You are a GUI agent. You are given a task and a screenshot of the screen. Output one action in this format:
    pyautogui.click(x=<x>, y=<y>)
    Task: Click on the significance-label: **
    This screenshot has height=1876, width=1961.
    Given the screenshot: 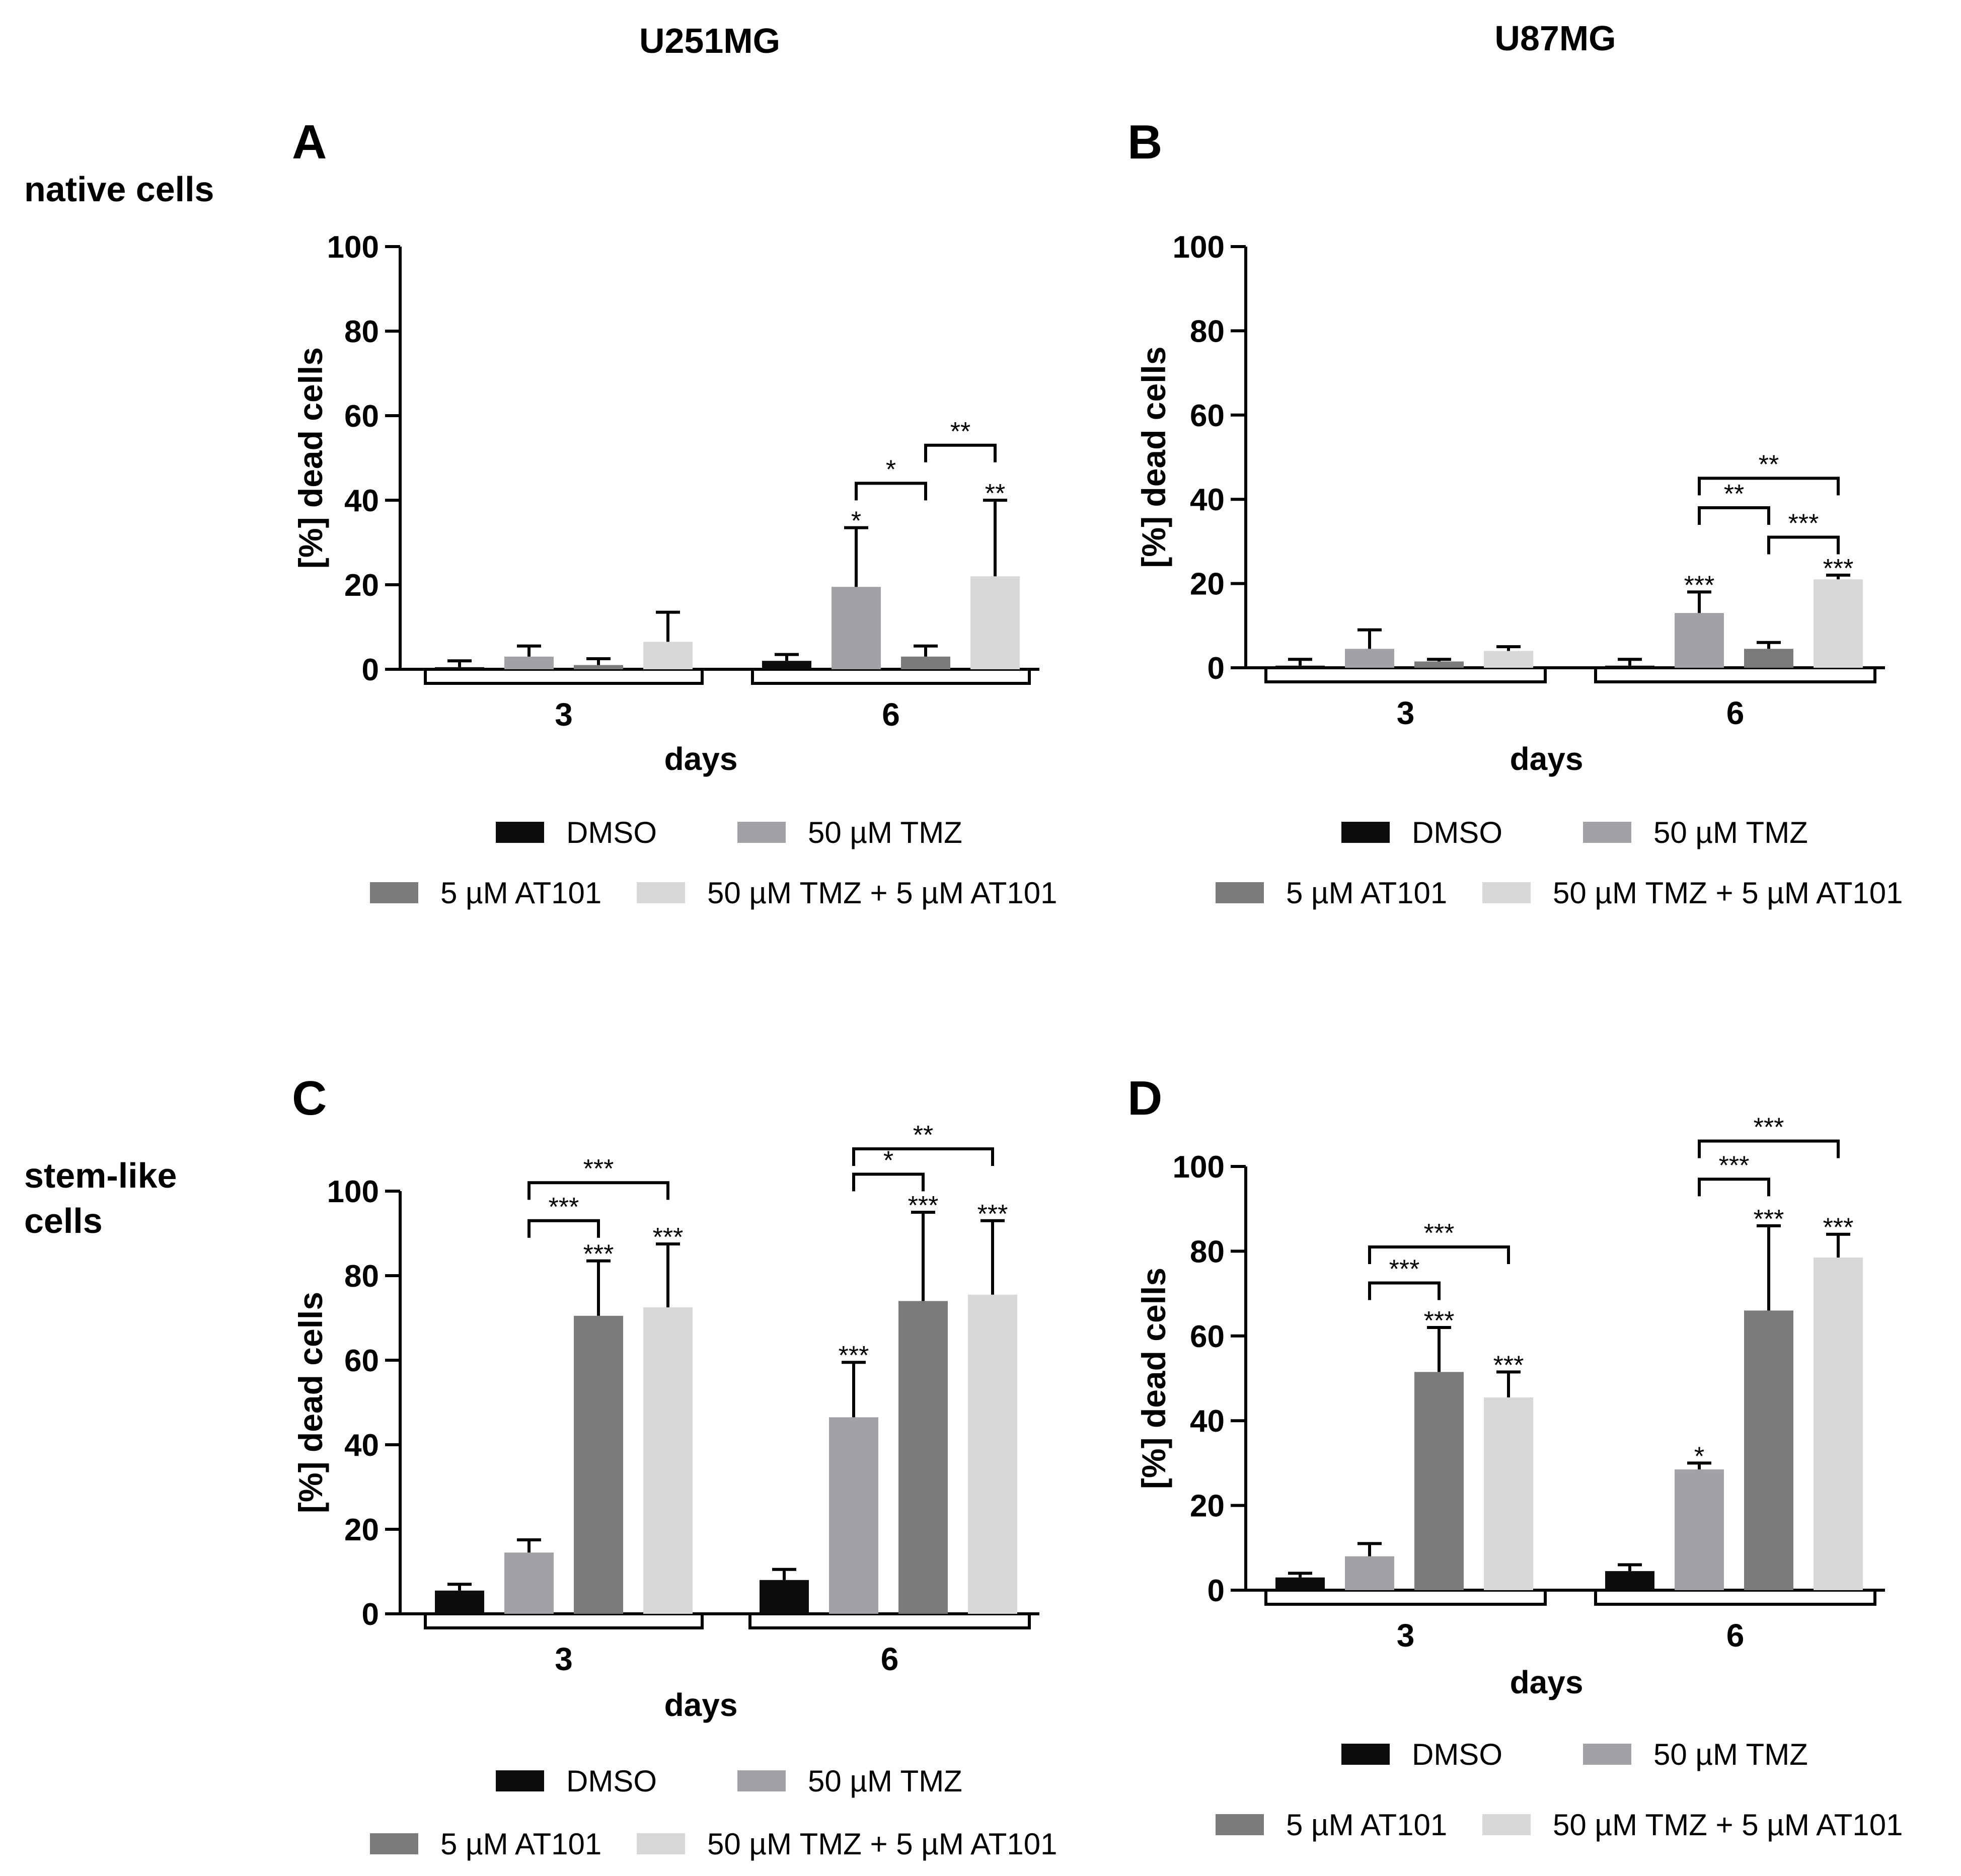 What is the action you would take?
    pyautogui.click(x=995, y=493)
    